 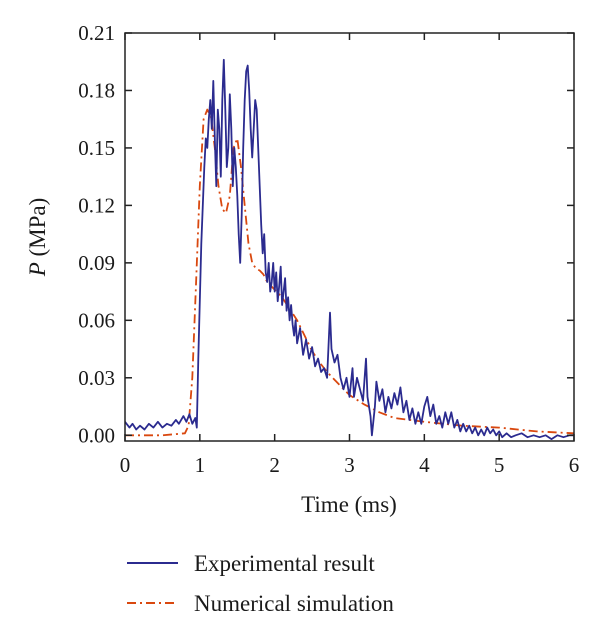 I want to click on y-axis-title: P (MPa), so click(x=37, y=238).